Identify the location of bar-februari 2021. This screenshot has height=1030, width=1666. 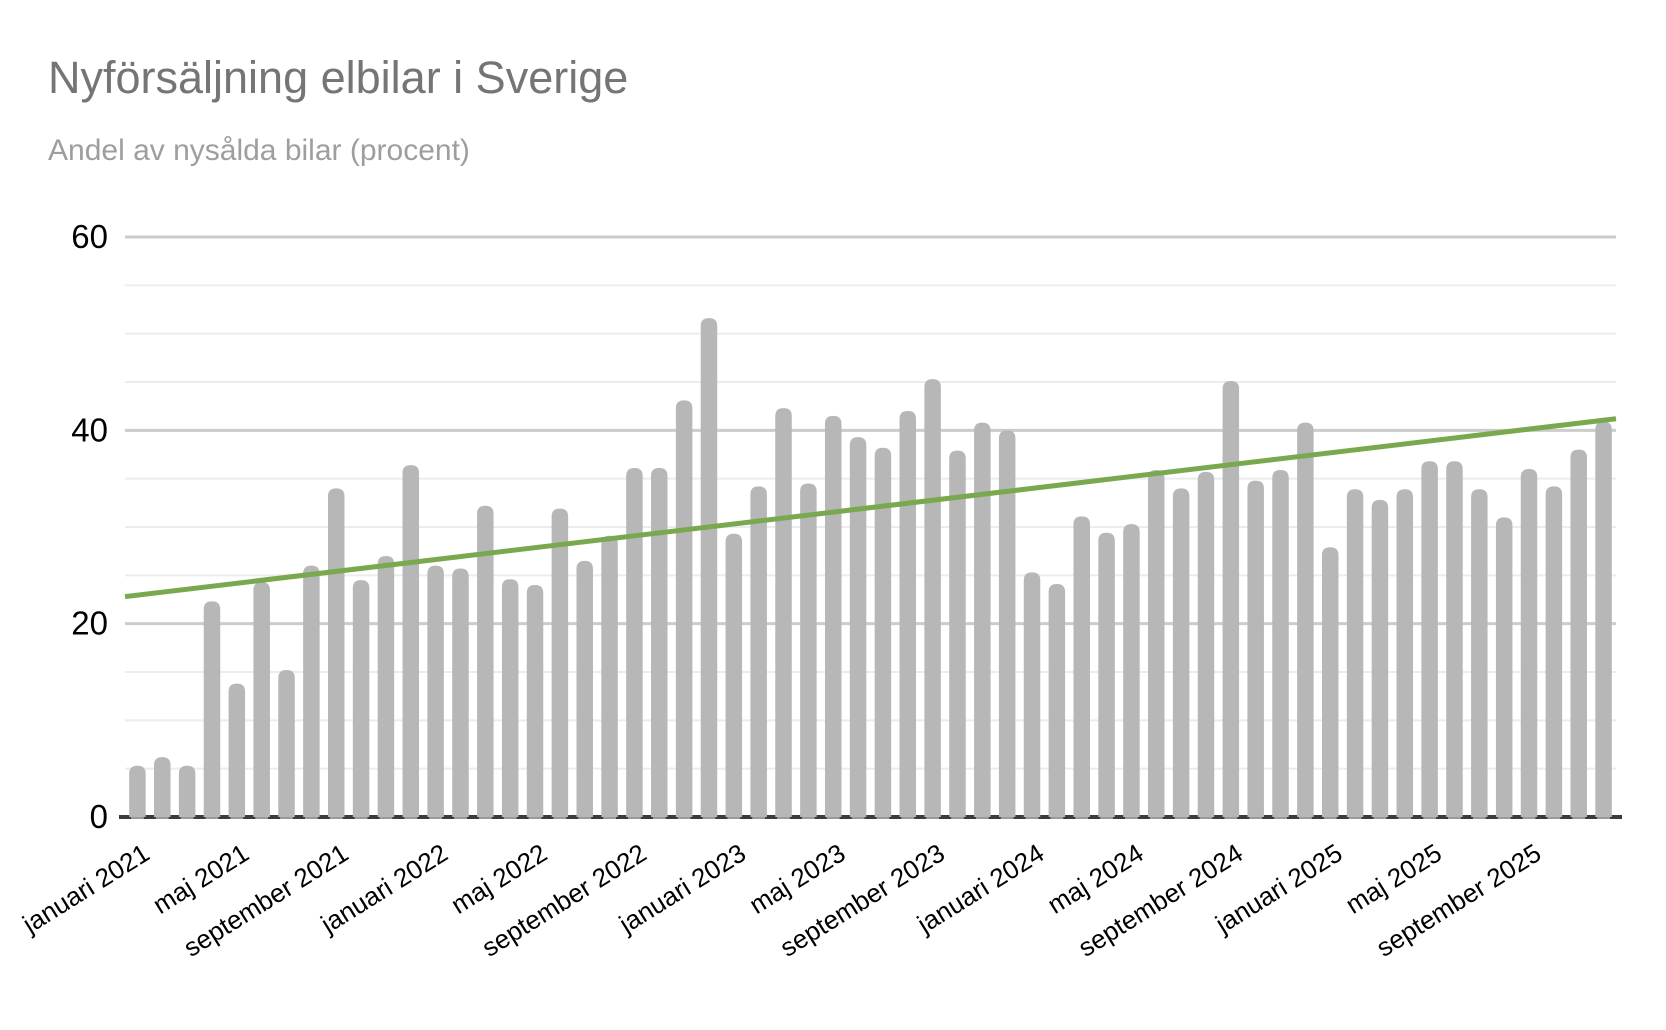
(162, 787).